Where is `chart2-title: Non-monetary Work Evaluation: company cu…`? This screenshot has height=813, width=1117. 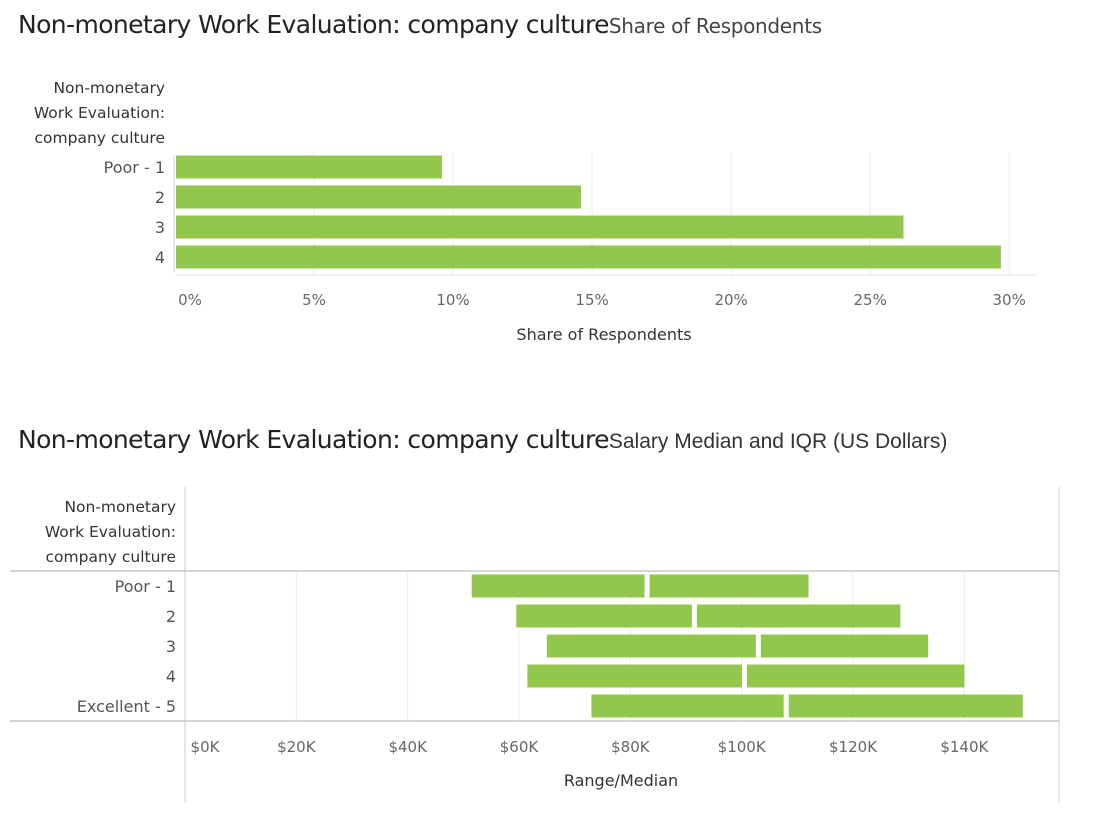 chart2-title: Non-monetary Work Evaluation: company cu… is located at coordinates (313, 439).